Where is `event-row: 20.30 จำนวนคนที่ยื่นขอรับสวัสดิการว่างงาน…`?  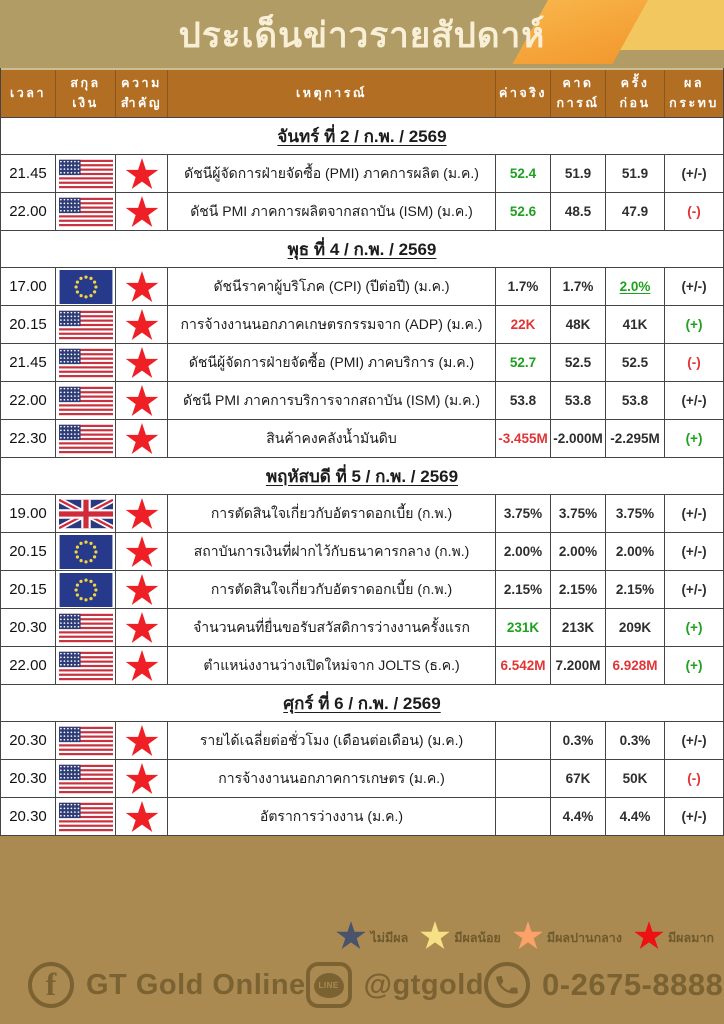 event-row: 20.30 จำนวนคนที่ยื่นขอรับสวัสดิการว่างงาน… is located at coordinates (362, 628).